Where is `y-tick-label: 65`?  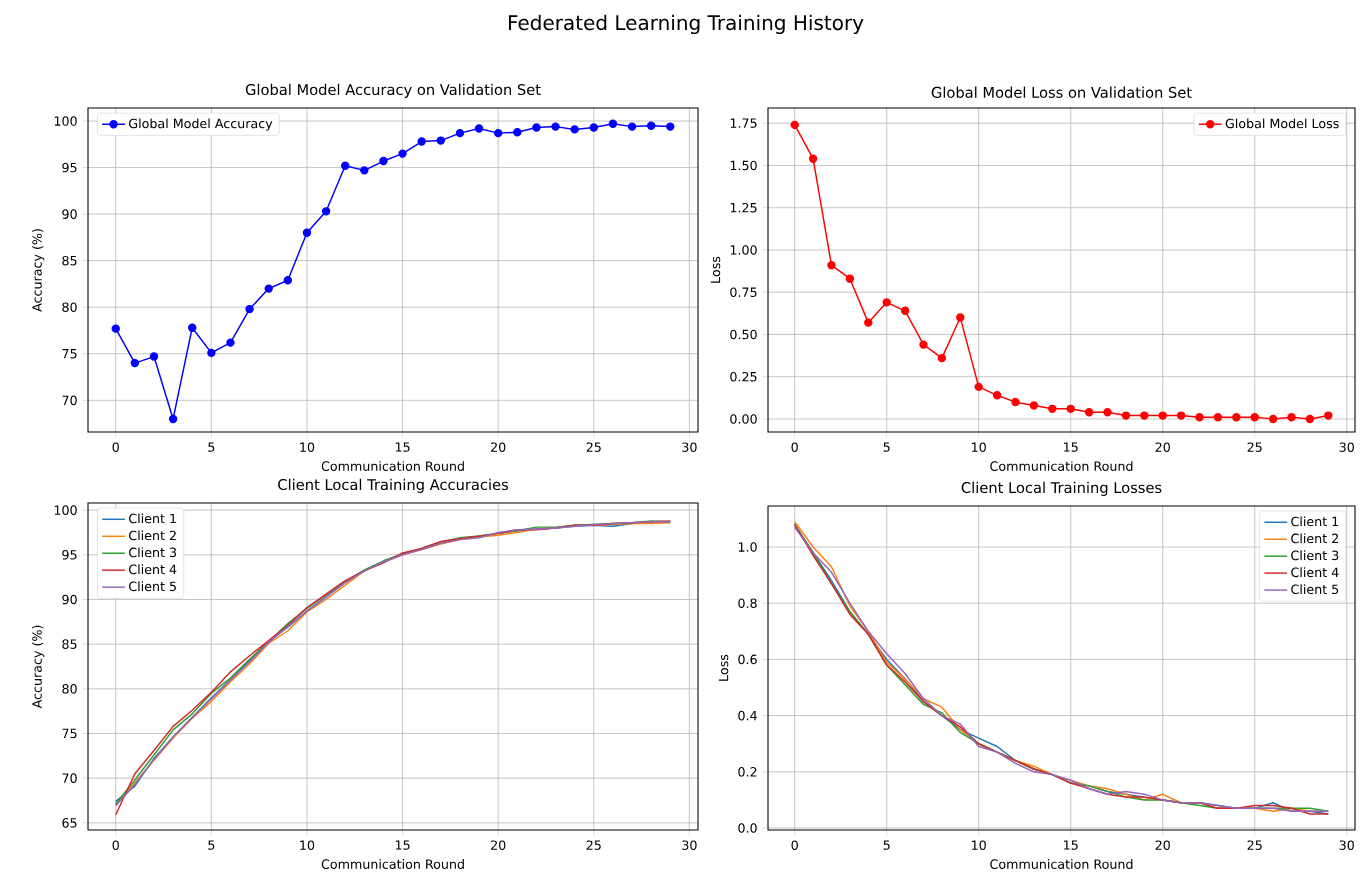
y-tick-label: 65 is located at coordinates (69, 823).